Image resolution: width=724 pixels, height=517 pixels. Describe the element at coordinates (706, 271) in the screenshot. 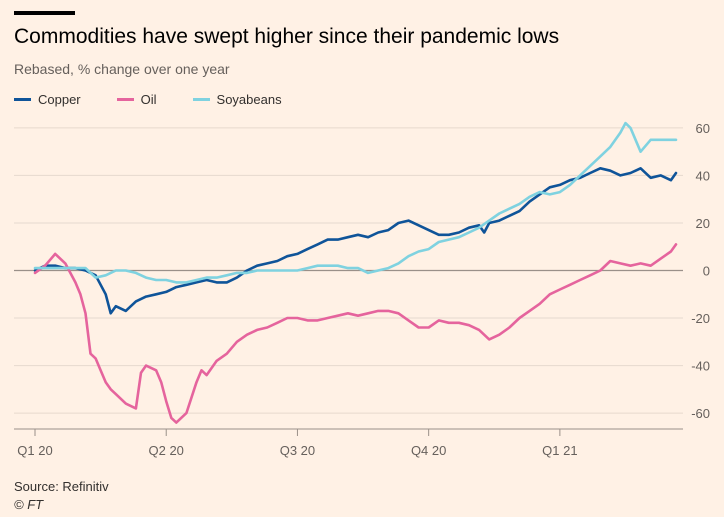

I see `y-tick-label-0: 0` at that location.